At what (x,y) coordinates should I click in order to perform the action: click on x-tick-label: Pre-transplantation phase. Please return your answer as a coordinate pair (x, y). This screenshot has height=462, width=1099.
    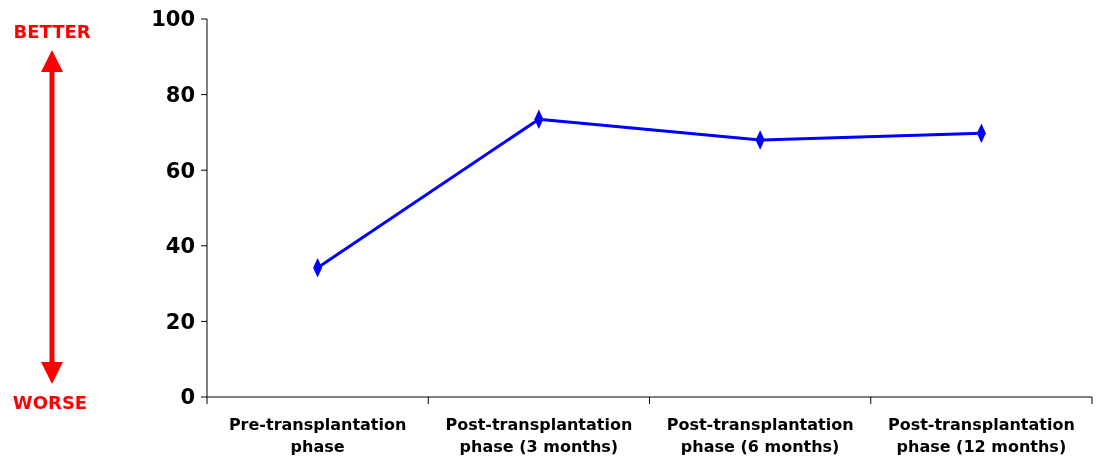
    Looking at the image, I should click on (317, 435).